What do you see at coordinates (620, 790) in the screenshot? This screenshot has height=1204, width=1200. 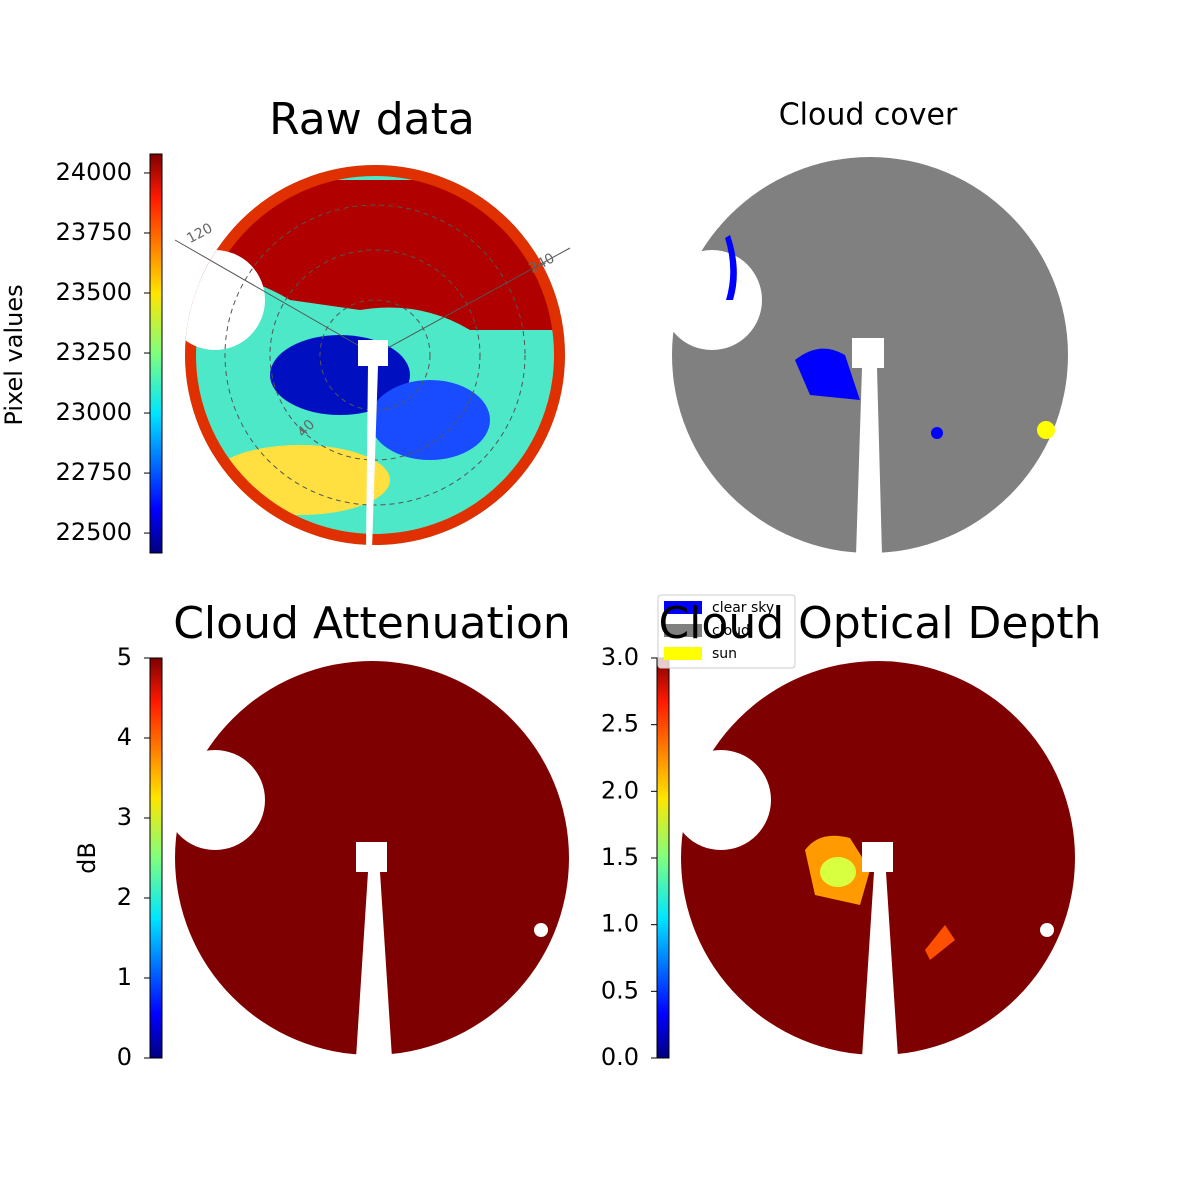 I see `colorbar-tick-label: 2.0` at bounding box center [620, 790].